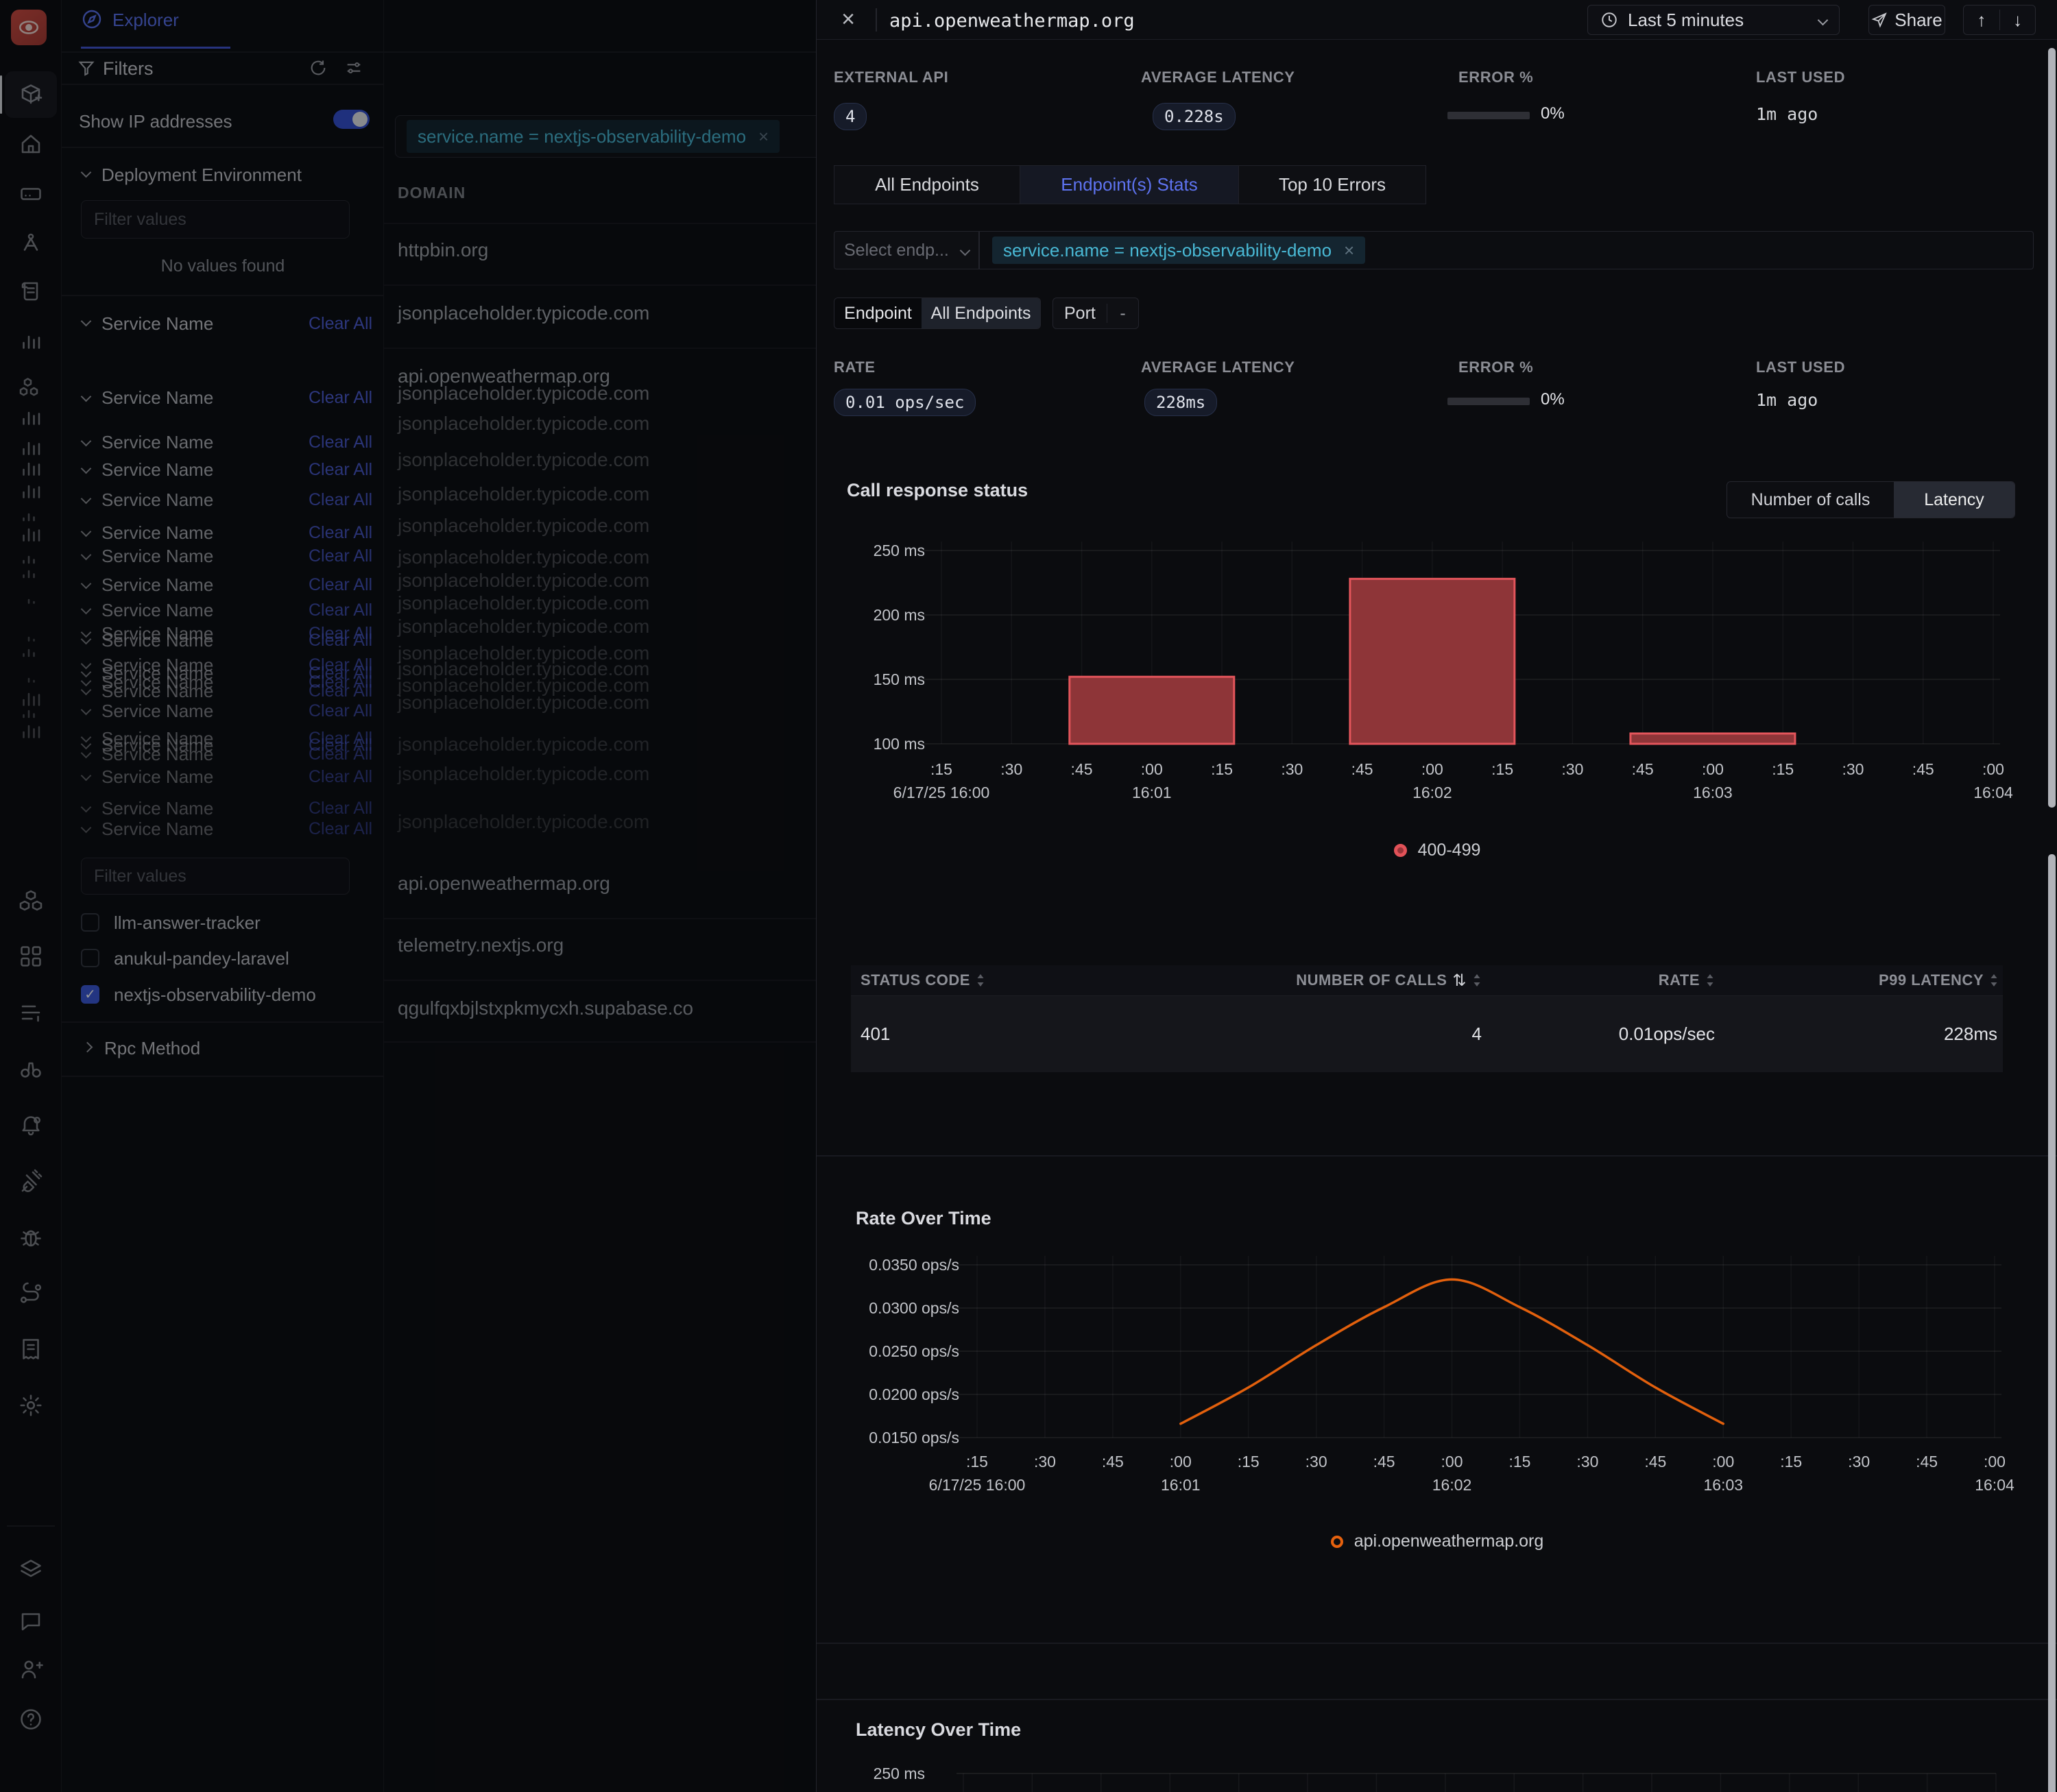  What do you see at coordinates (981, 313) in the screenshot?
I see `segment-all-endpoints: All Endpoints` at bounding box center [981, 313].